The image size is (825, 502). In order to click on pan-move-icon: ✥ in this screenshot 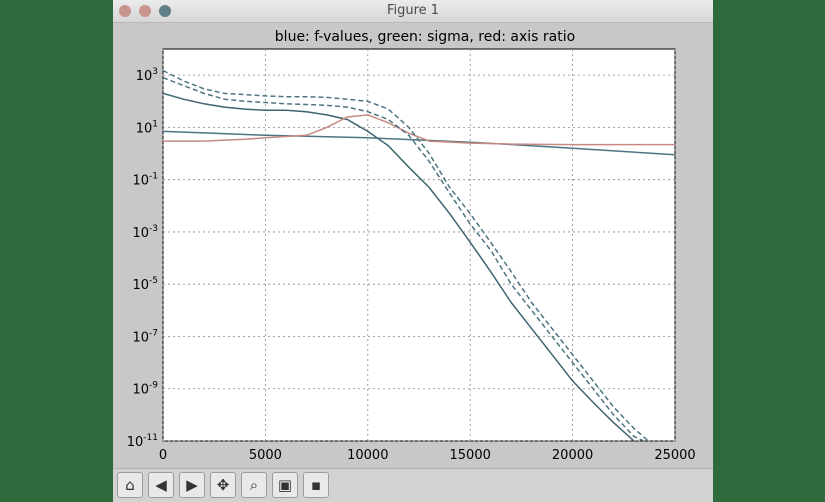, I will do `click(223, 485)`.